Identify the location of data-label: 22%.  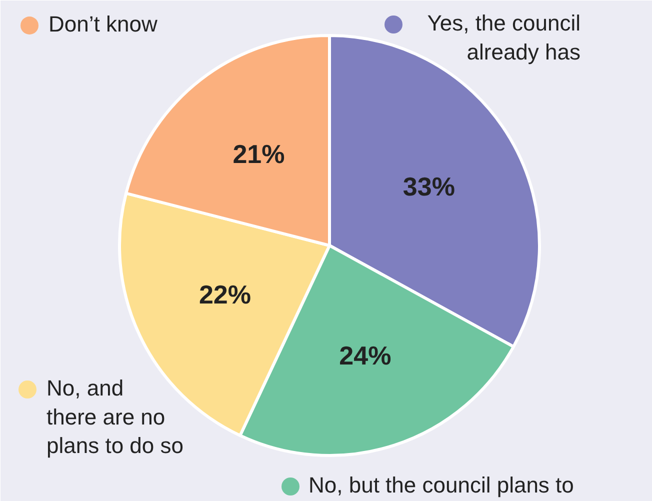
(225, 295).